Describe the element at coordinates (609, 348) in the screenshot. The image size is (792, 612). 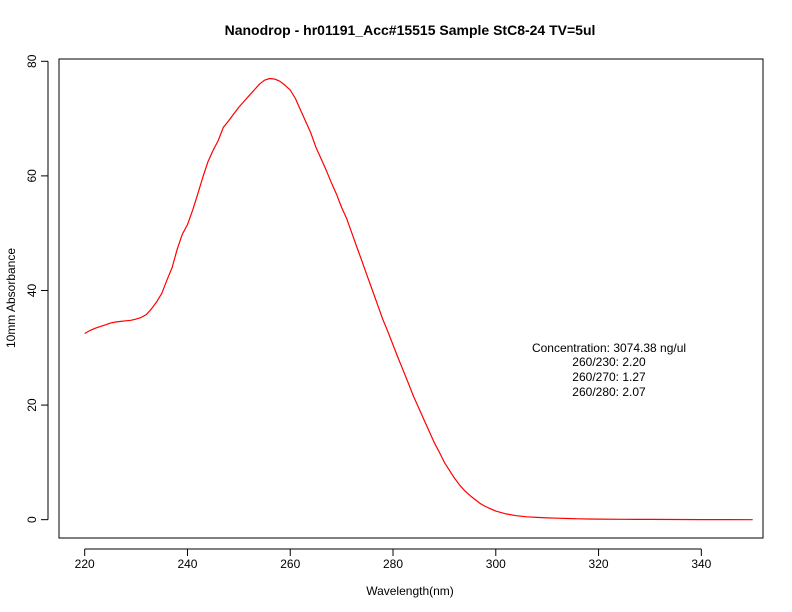
I see `concentration-annotation: Concentration: 3074.38 ng/ul` at that location.